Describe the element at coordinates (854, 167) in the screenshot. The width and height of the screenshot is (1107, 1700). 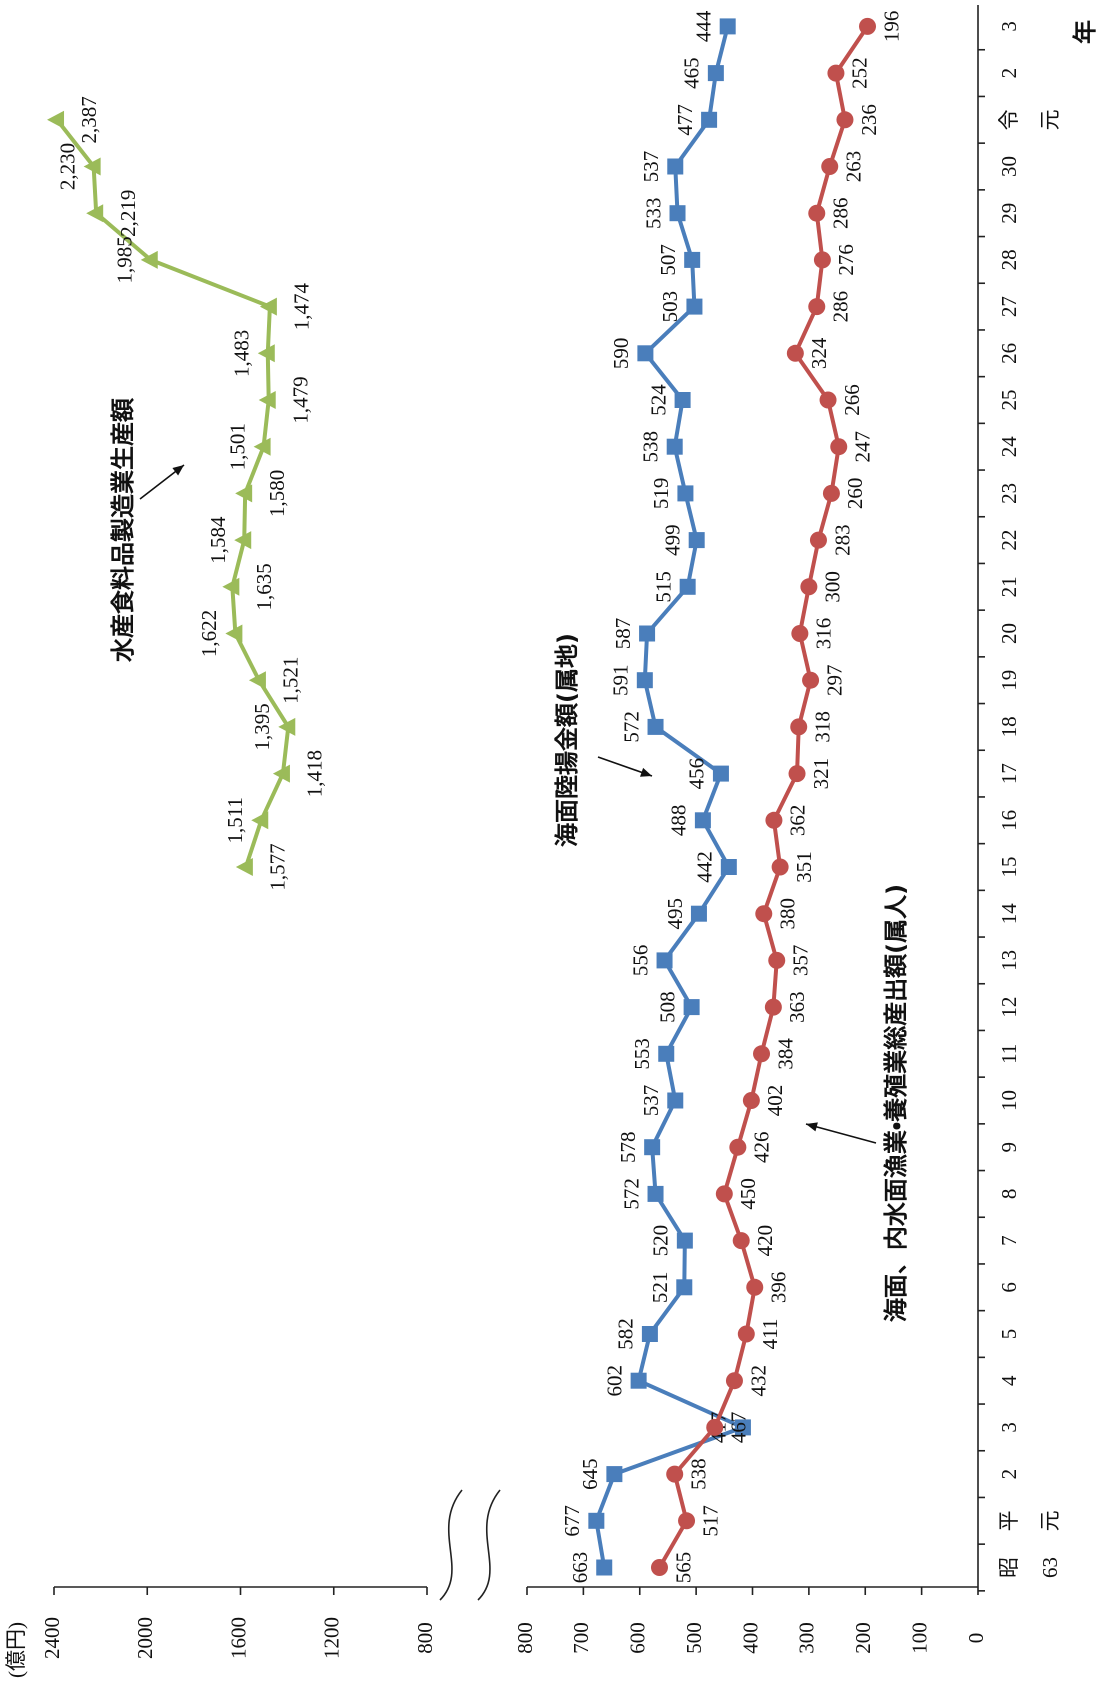
I see `data-label: 263` at that location.